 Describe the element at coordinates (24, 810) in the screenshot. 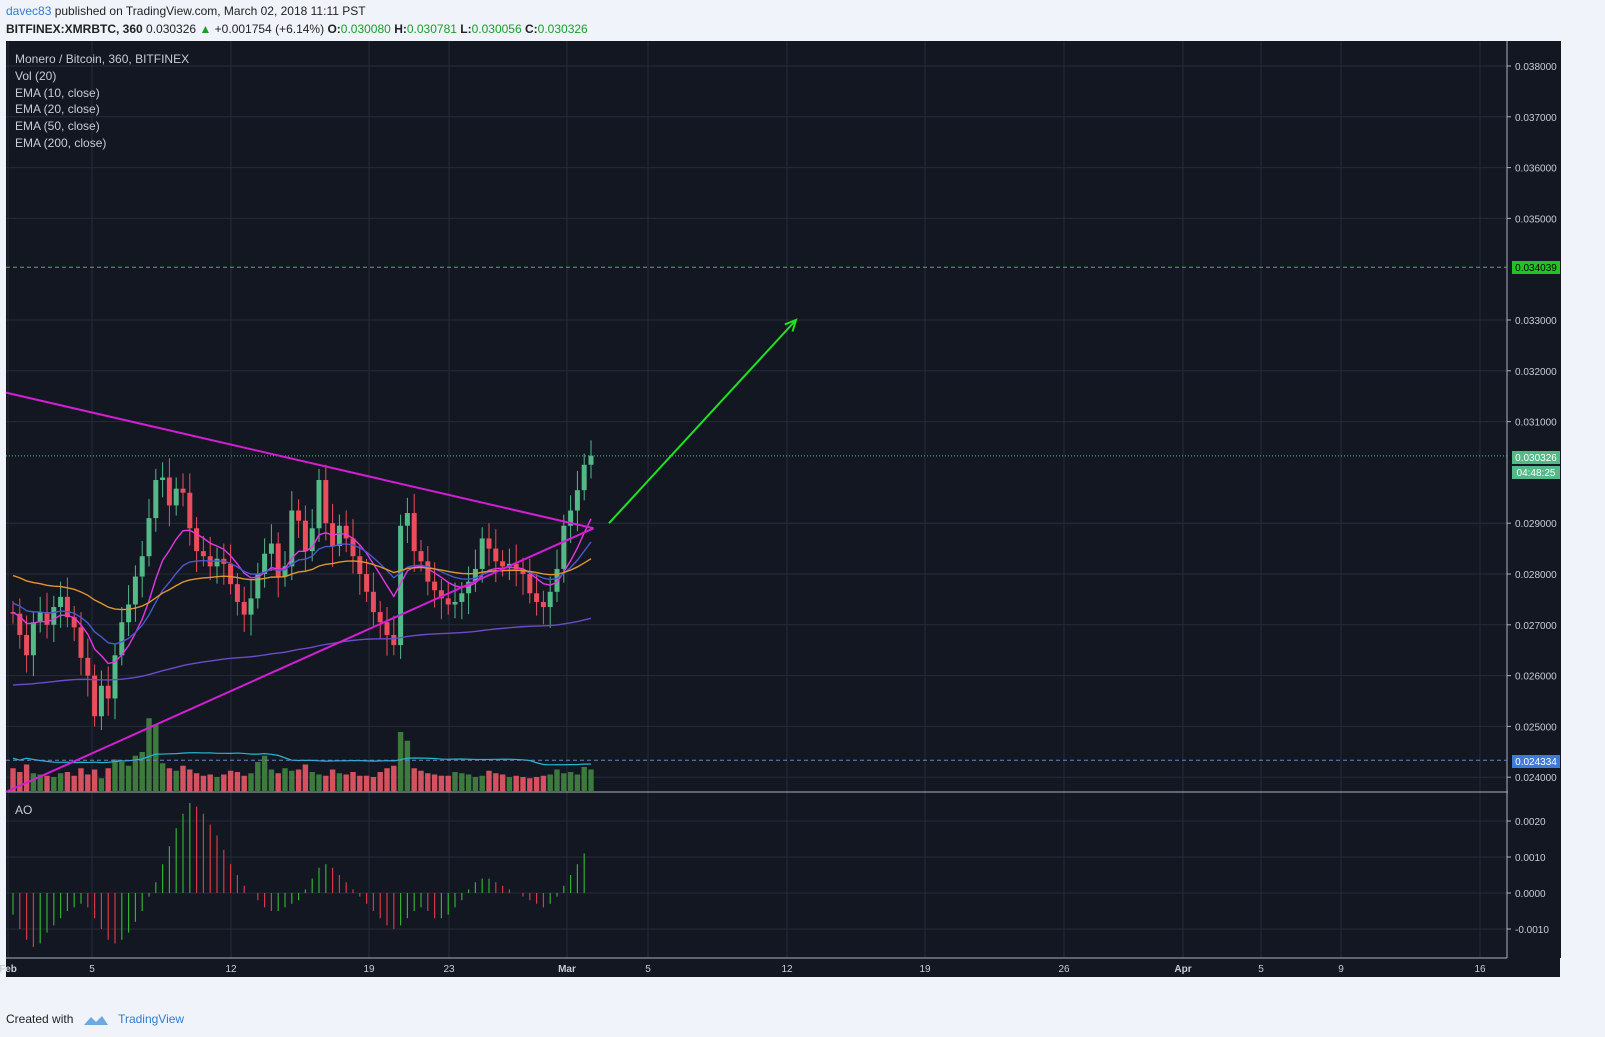

I see `legend-ao: AO` at that location.